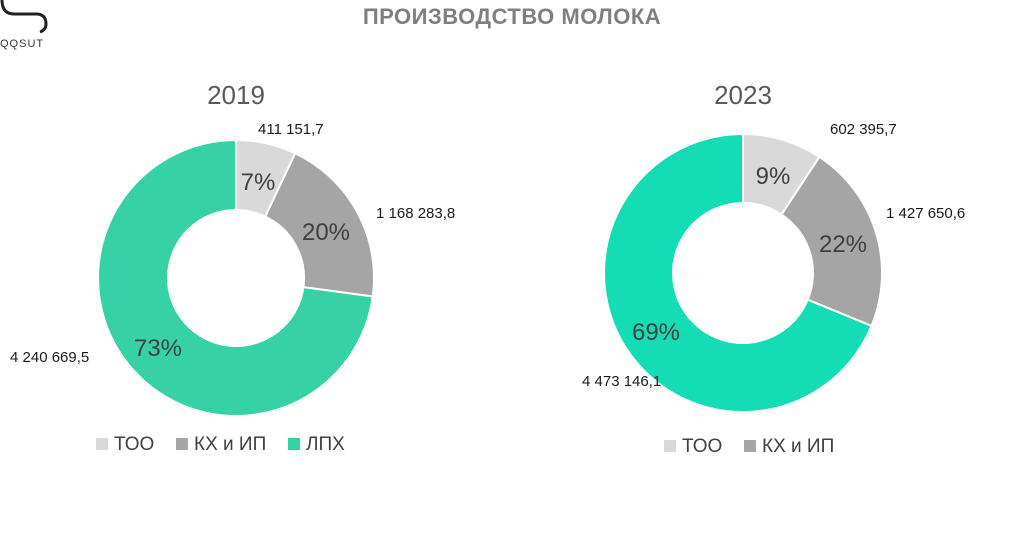 This screenshot has height=537, width=1024. I want to click on percent-label: 9%, so click(773, 176).